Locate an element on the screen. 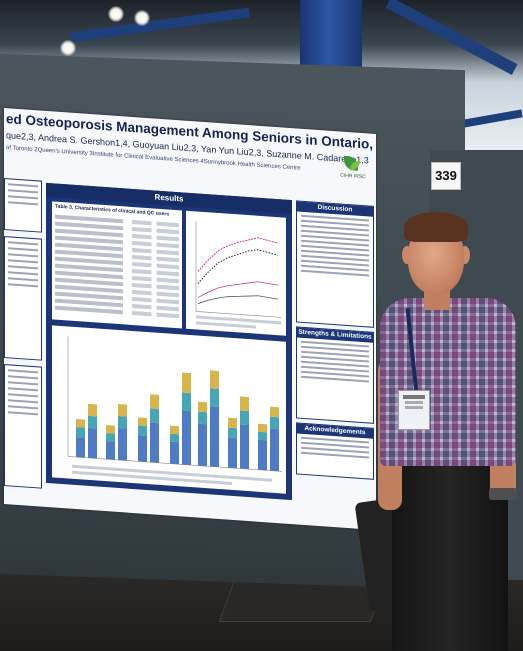  wristwatch is located at coordinates (503, 494).